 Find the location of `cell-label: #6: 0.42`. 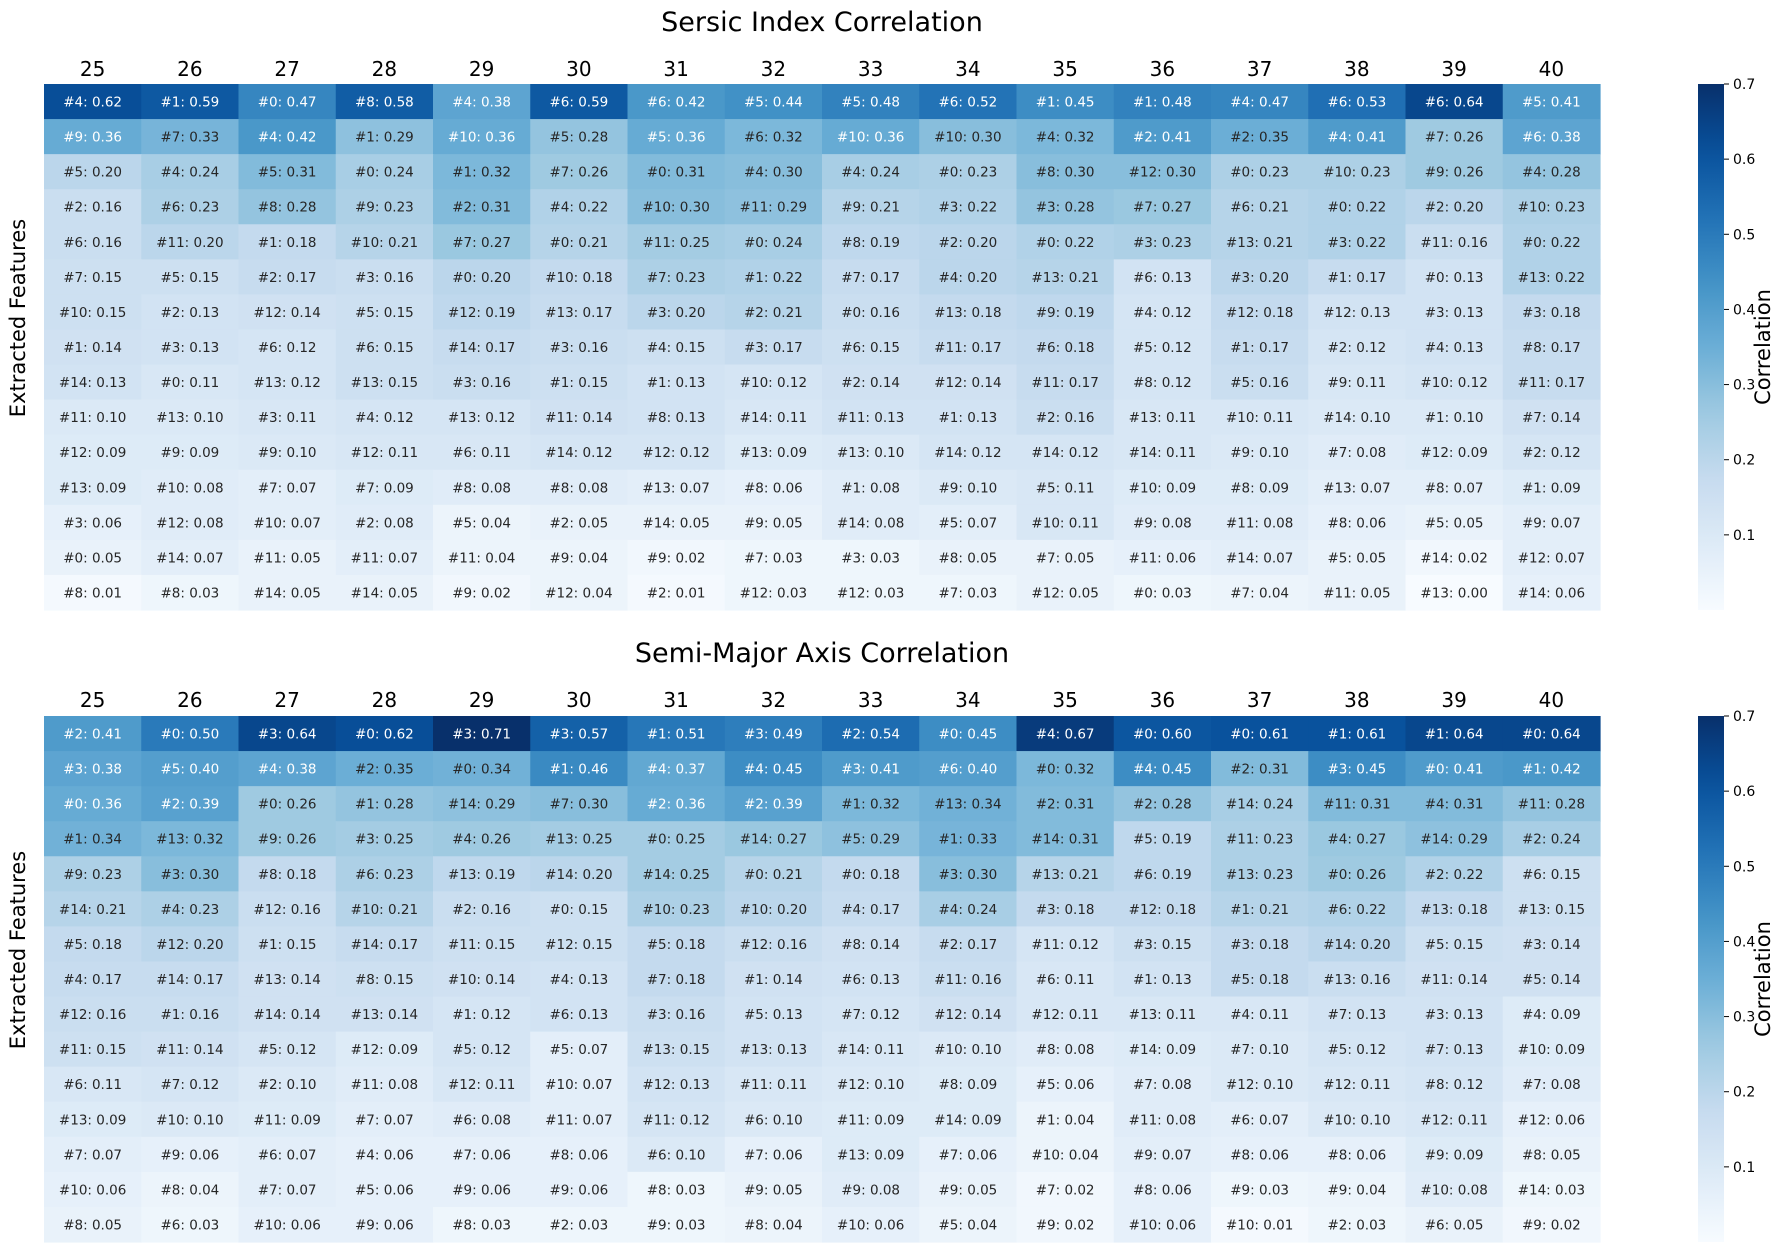

cell-label: #6: 0.42 is located at coordinates (676, 103).